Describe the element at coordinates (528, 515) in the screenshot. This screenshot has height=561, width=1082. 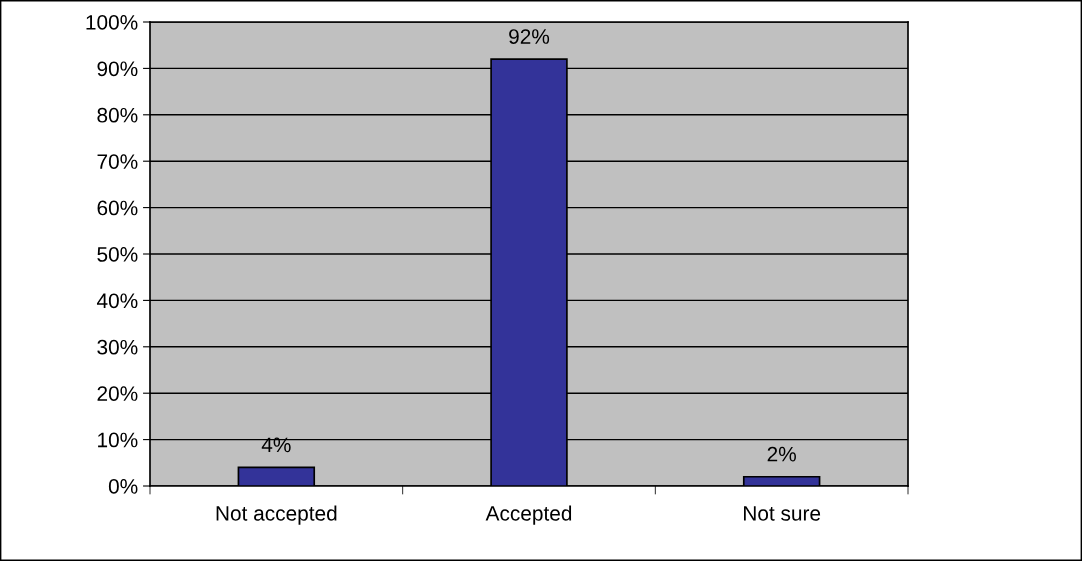
I see `x-tick-label: Accepted` at that location.